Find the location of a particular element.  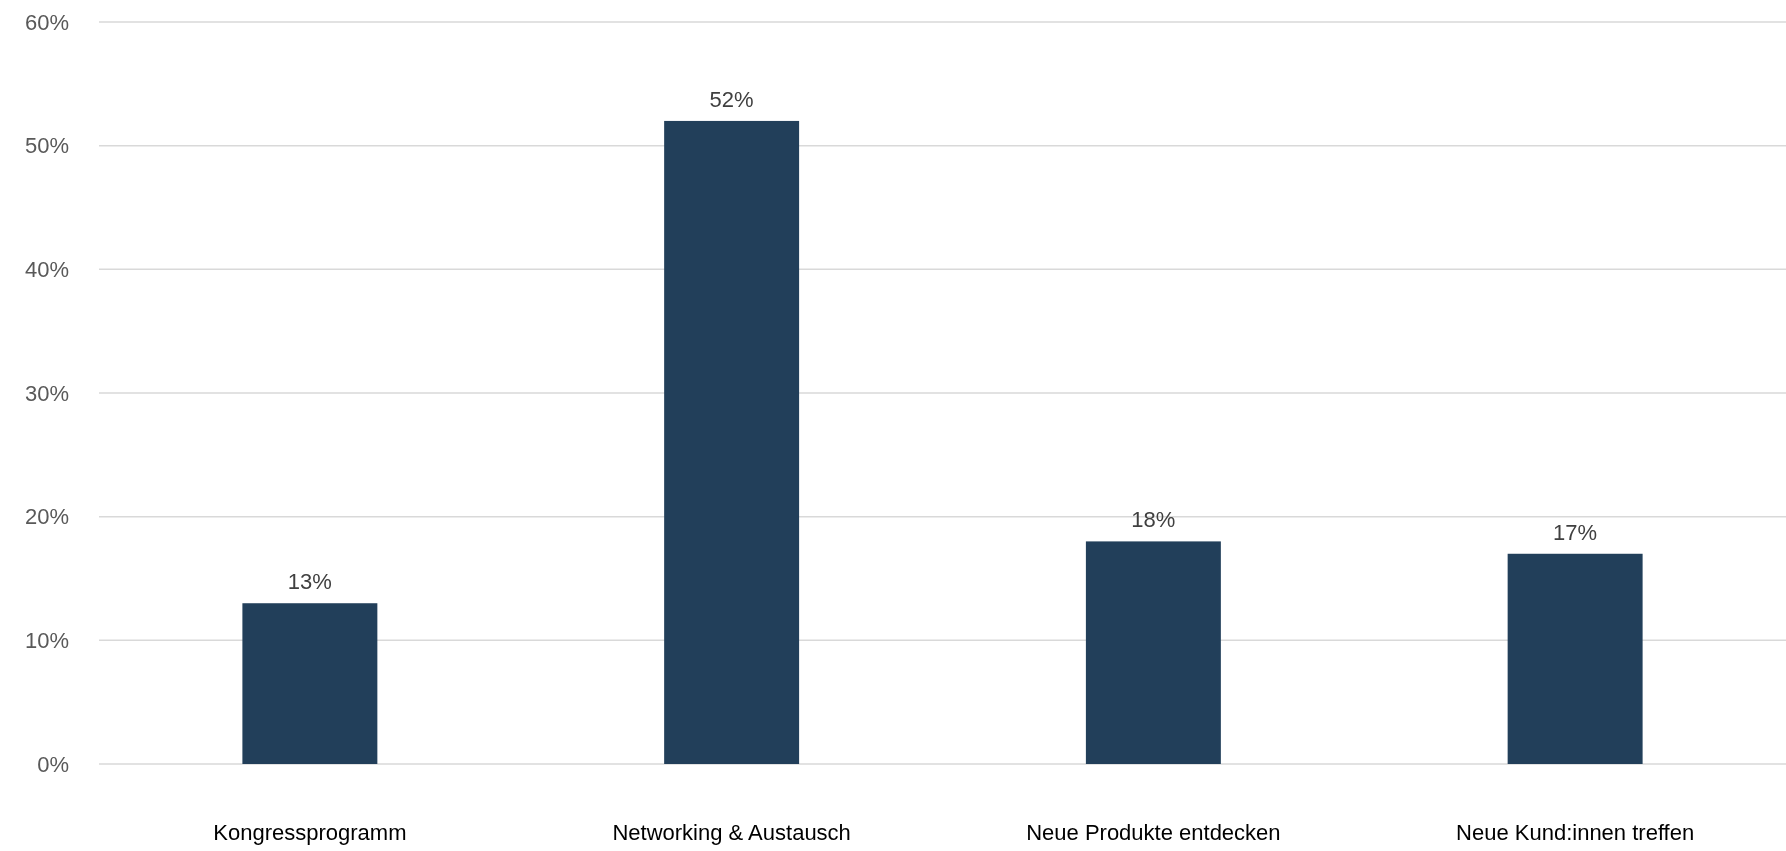

y-tick-label: 40% is located at coordinates (46, 270).